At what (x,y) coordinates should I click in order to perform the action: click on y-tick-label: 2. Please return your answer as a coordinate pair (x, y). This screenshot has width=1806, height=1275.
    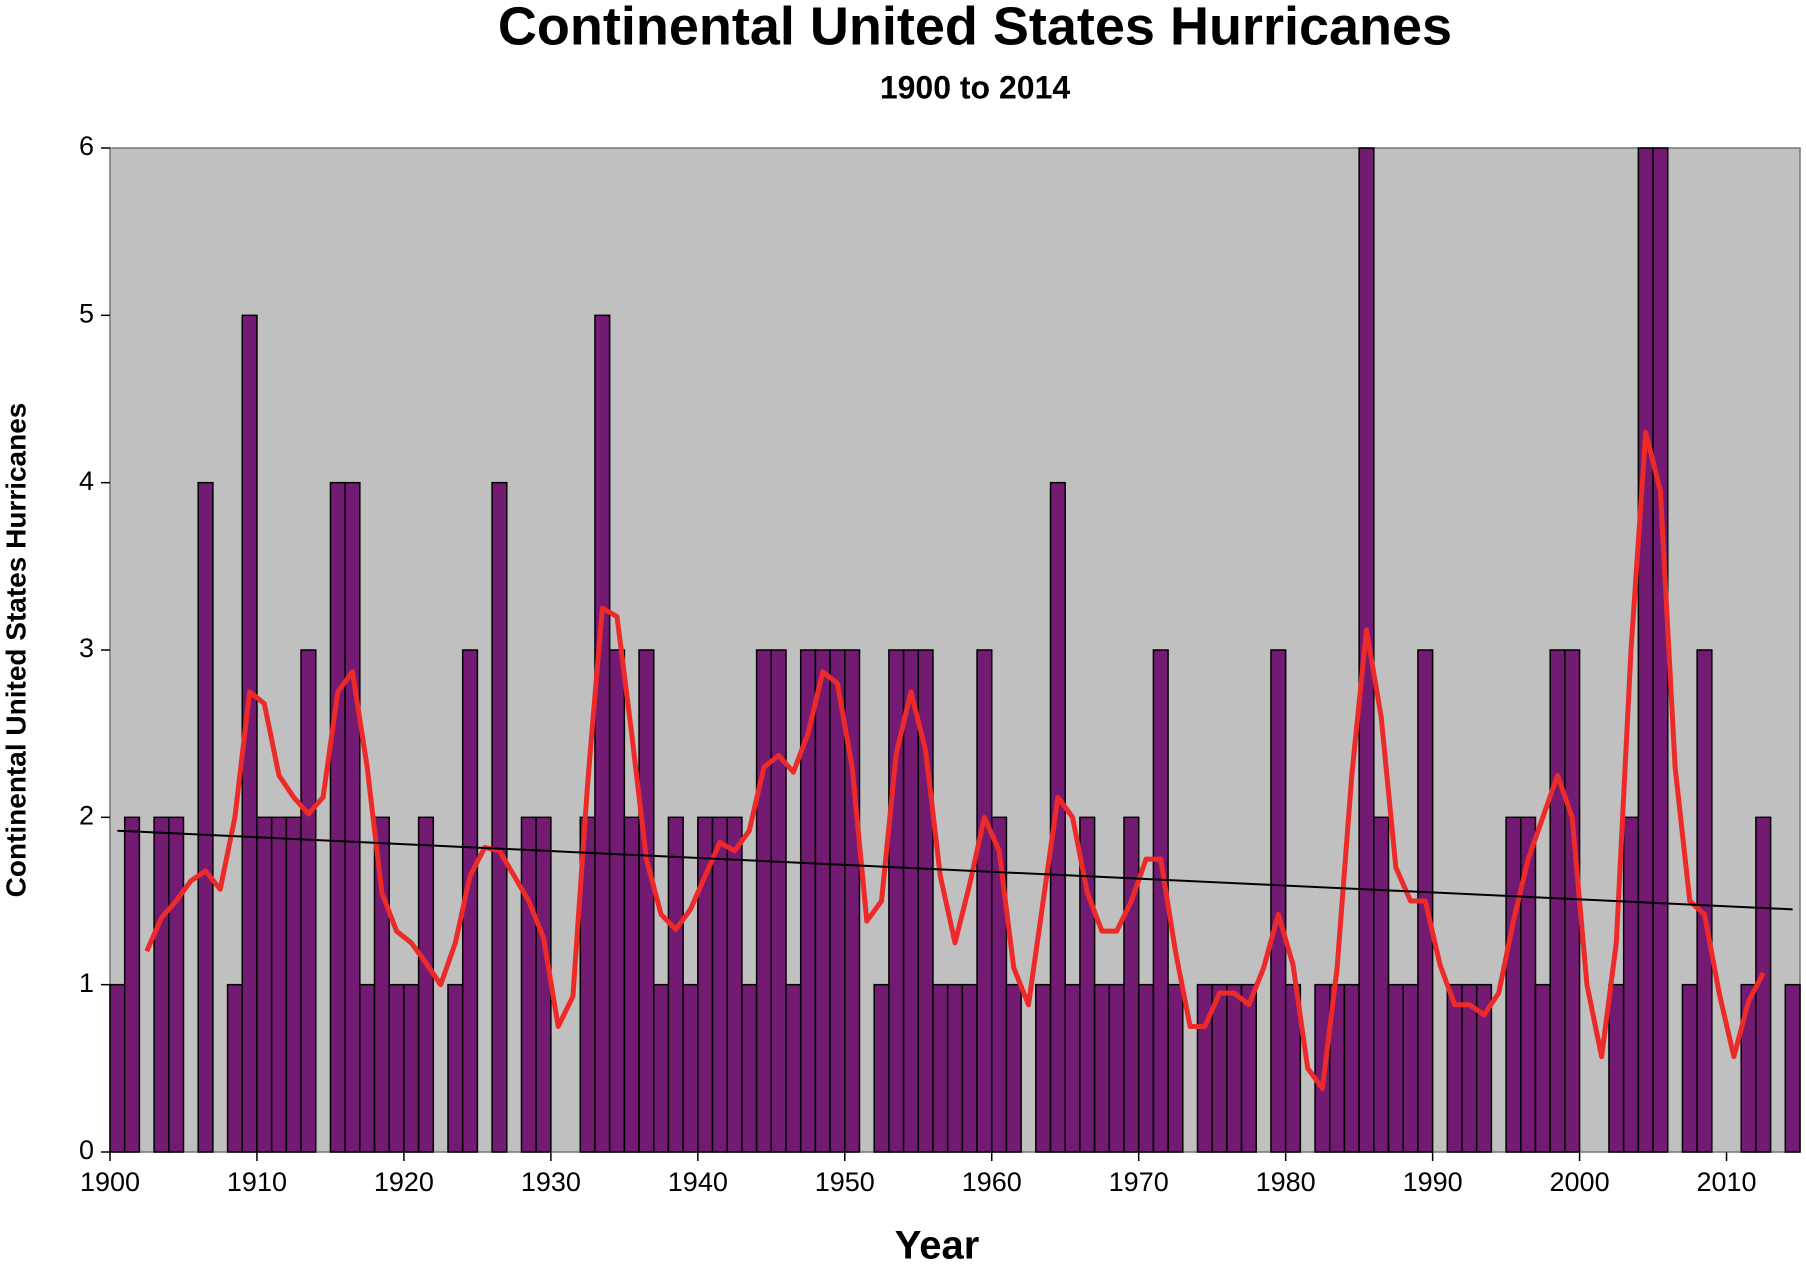
    Looking at the image, I should click on (86, 815).